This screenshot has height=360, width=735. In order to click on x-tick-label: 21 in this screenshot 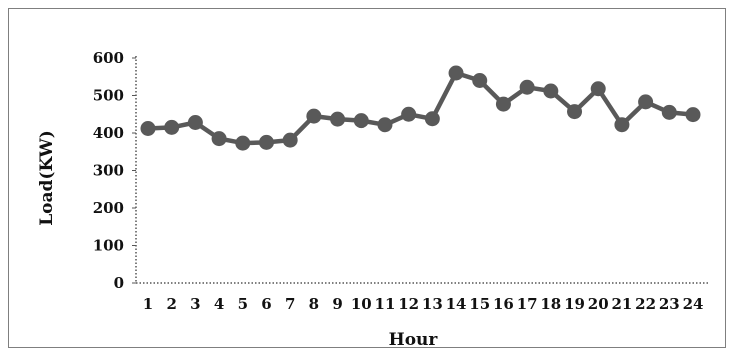, I will do `click(621, 304)`.